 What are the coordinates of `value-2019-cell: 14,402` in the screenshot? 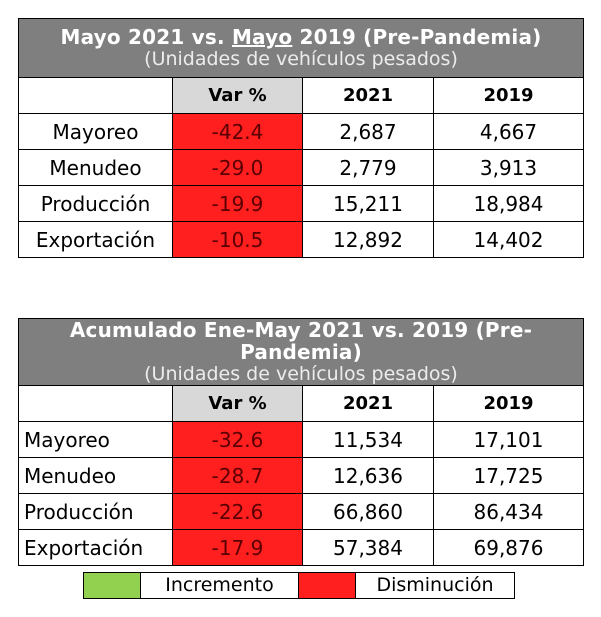 It's located at (508, 239).